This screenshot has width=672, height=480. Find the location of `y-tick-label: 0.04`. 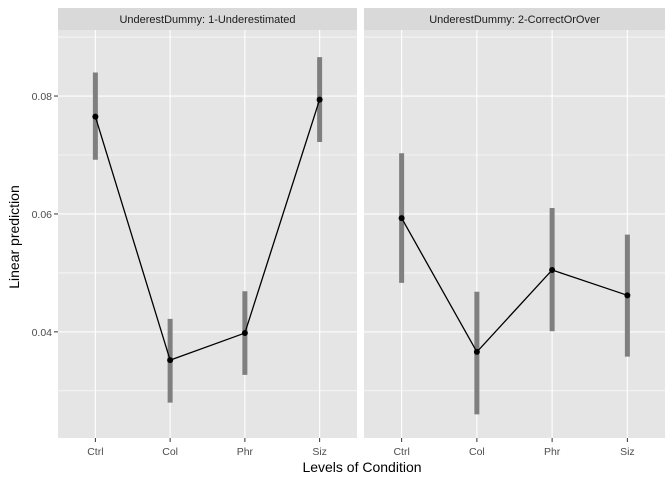

y-tick-label: 0.04 is located at coordinates (42, 333).